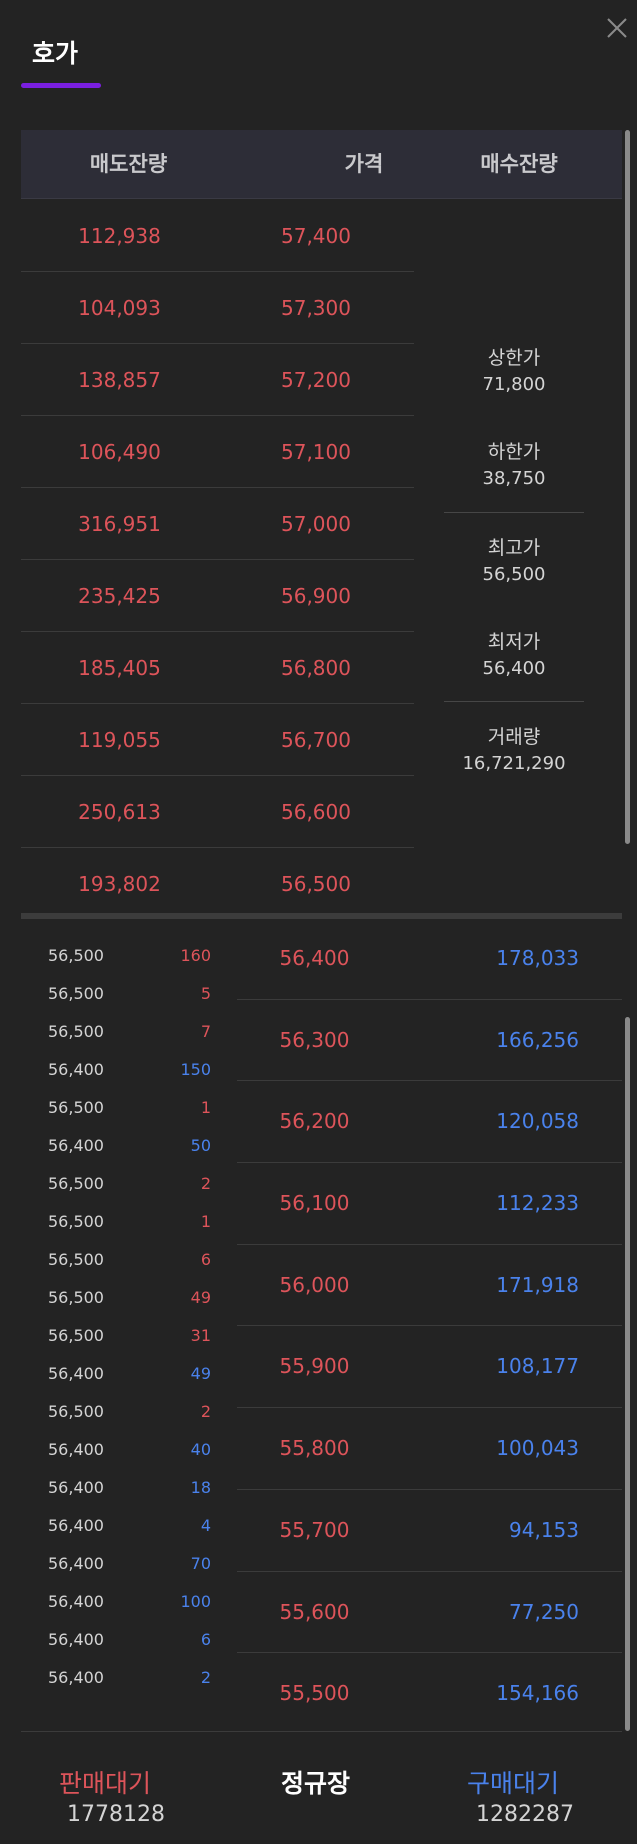  What do you see at coordinates (514, 512) in the screenshot?
I see `info-divider` at bounding box center [514, 512].